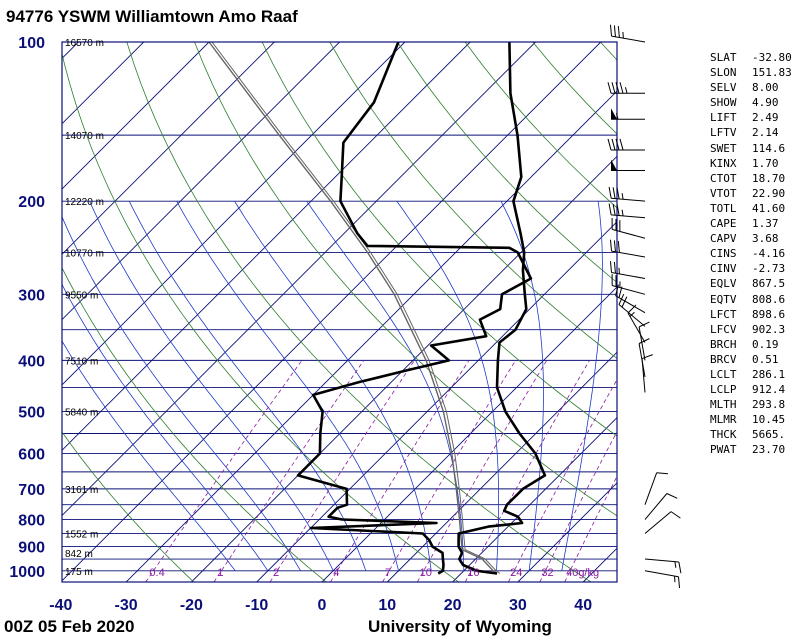 Image resolution: width=800 pixels, height=640 pixels. What do you see at coordinates (755, 389) in the screenshot?
I see `index-row-lclp: LCLP 912.4` at bounding box center [755, 389].